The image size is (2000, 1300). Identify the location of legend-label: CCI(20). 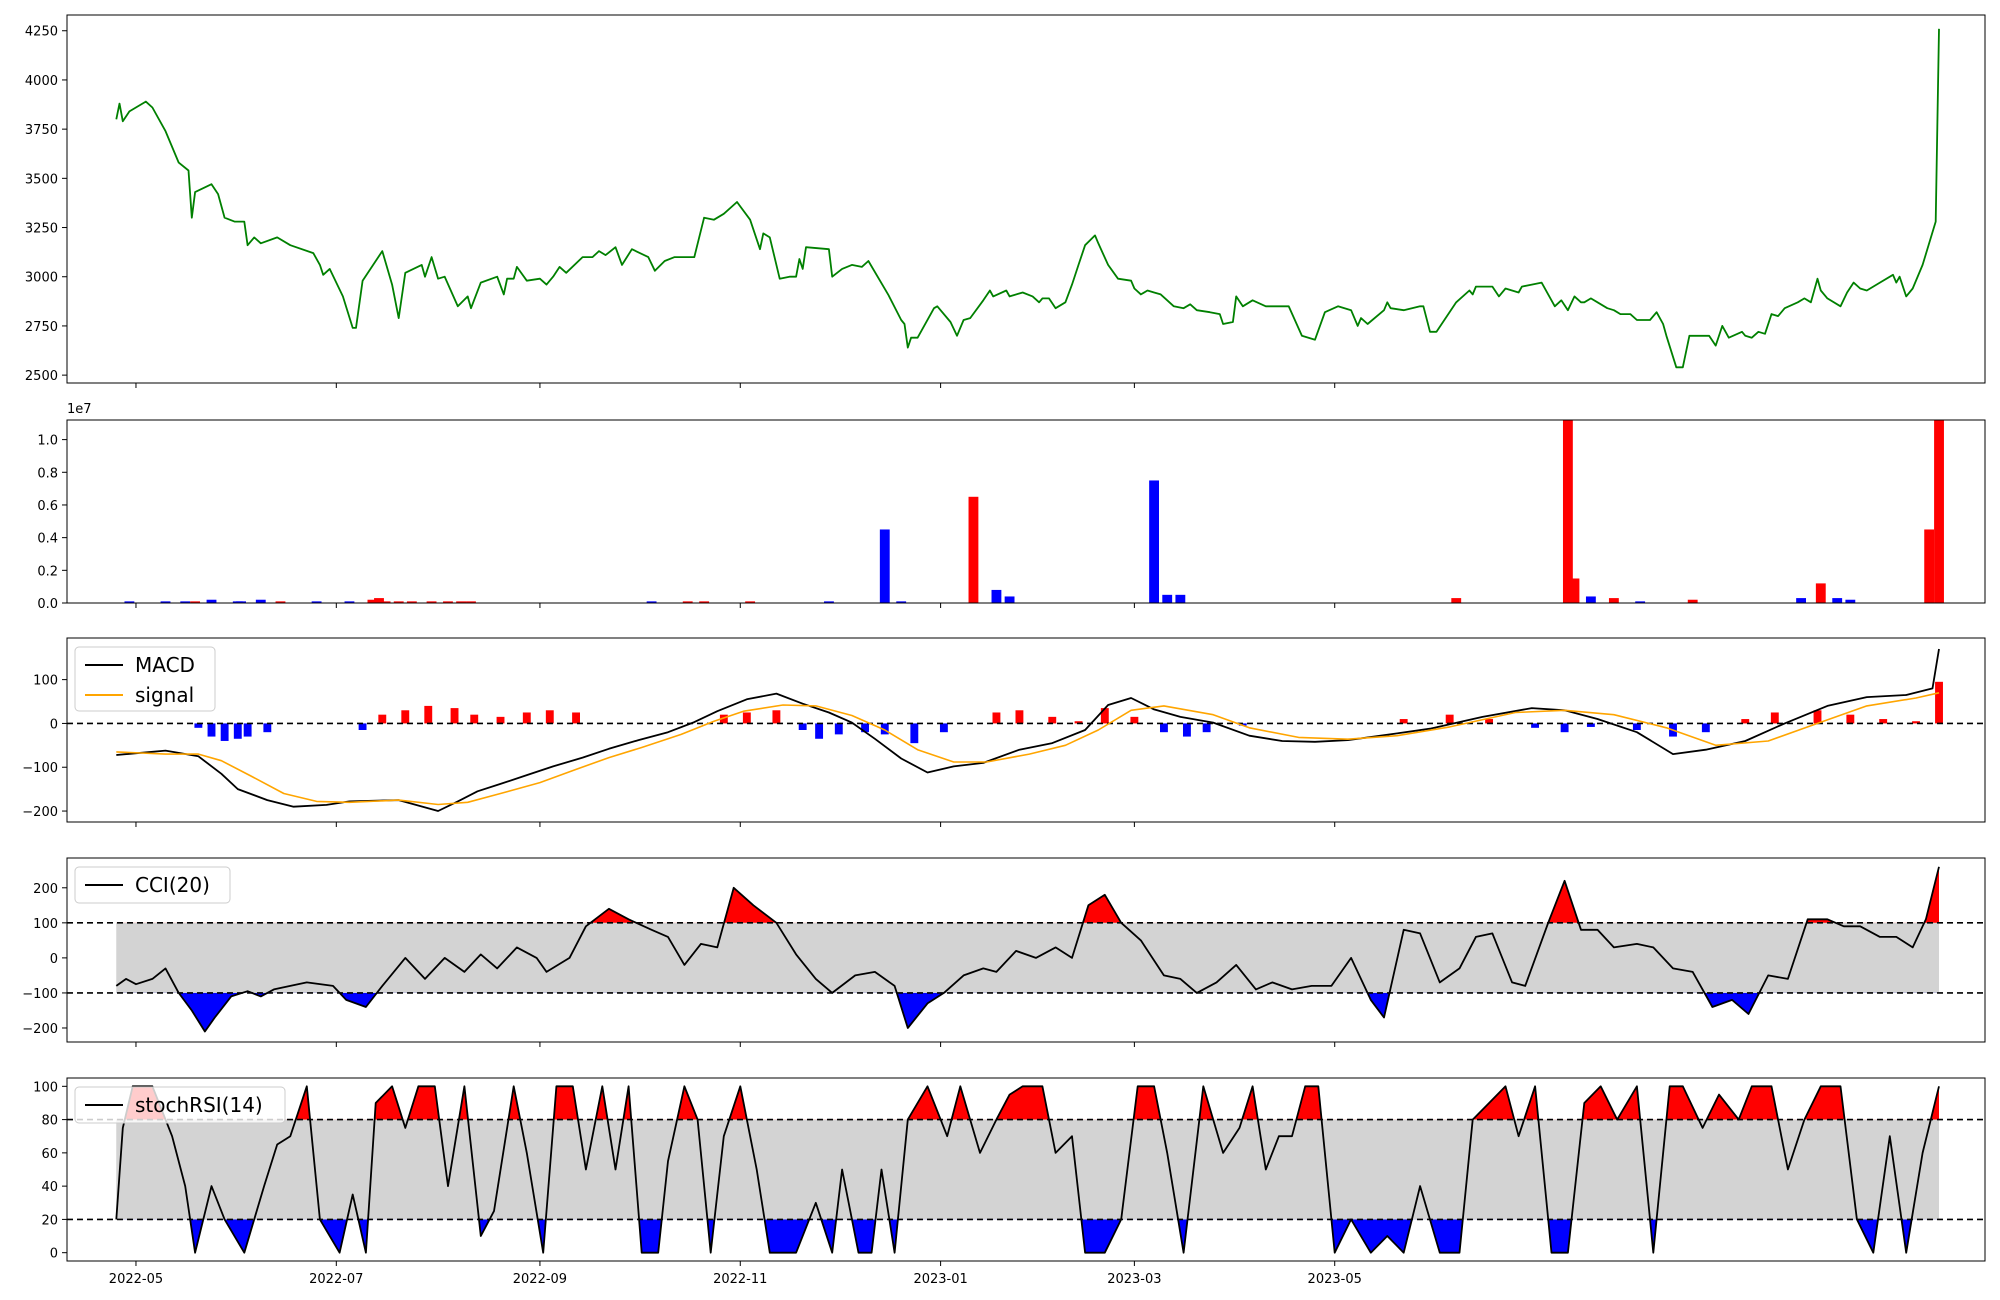
(172, 885).